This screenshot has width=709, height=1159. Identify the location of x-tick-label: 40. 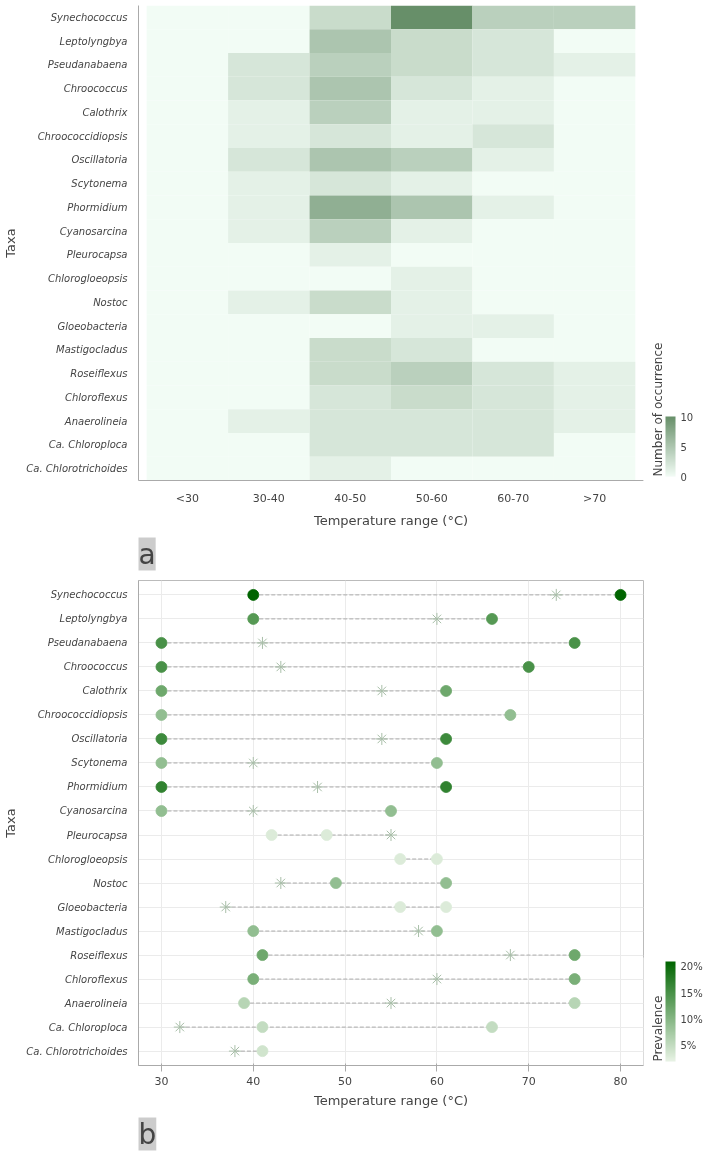
(253, 1081).